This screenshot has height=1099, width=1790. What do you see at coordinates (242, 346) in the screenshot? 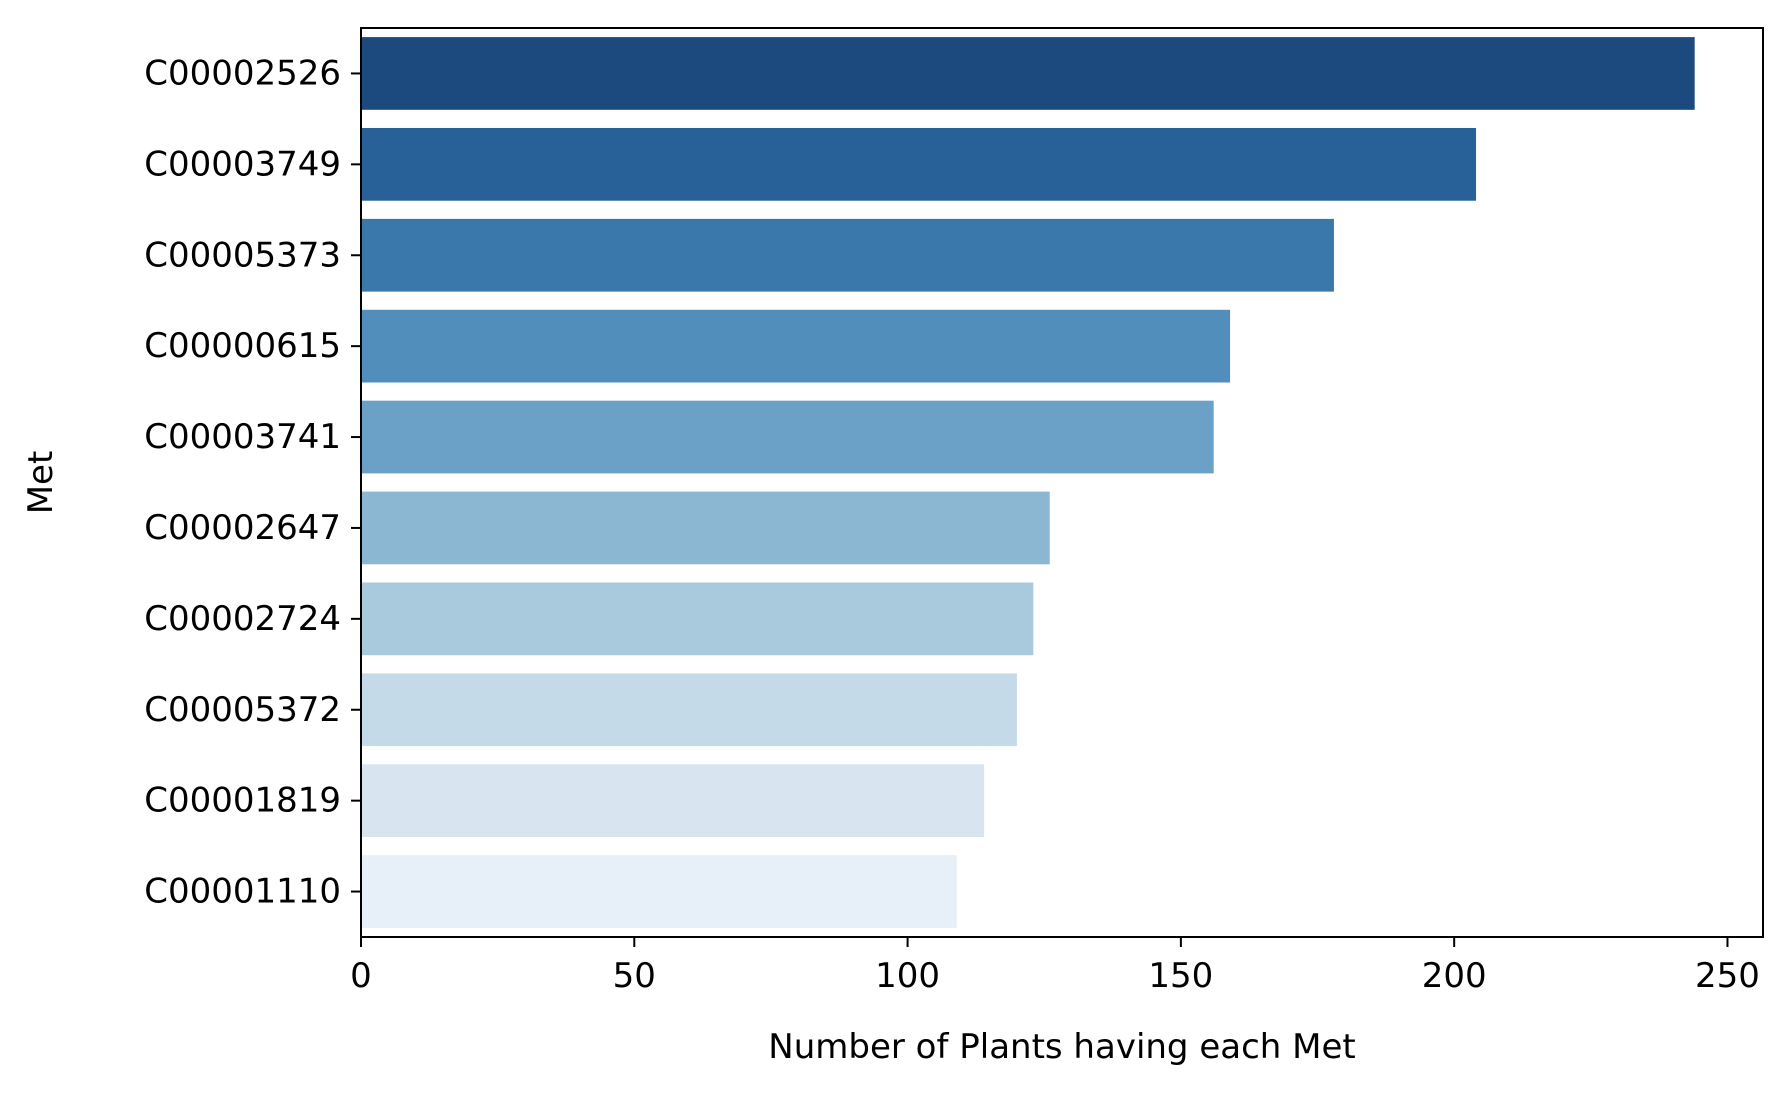
I see `y-tick-label: C00000615` at bounding box center [242, 346].